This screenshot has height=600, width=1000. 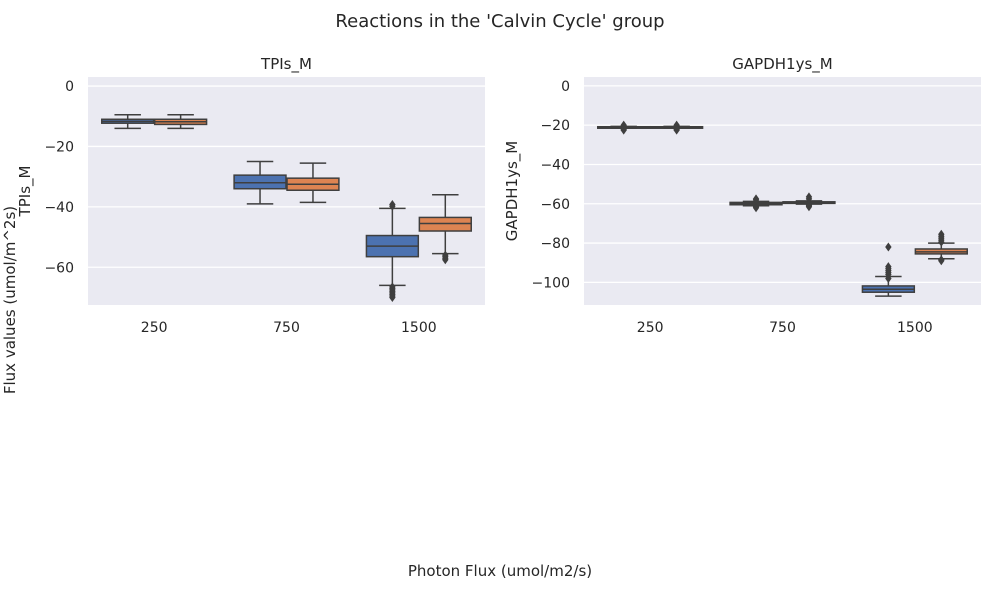 I want to click on figure-xlabel: Photon Flux (umol/m2/s), so click(x=500, y=571).